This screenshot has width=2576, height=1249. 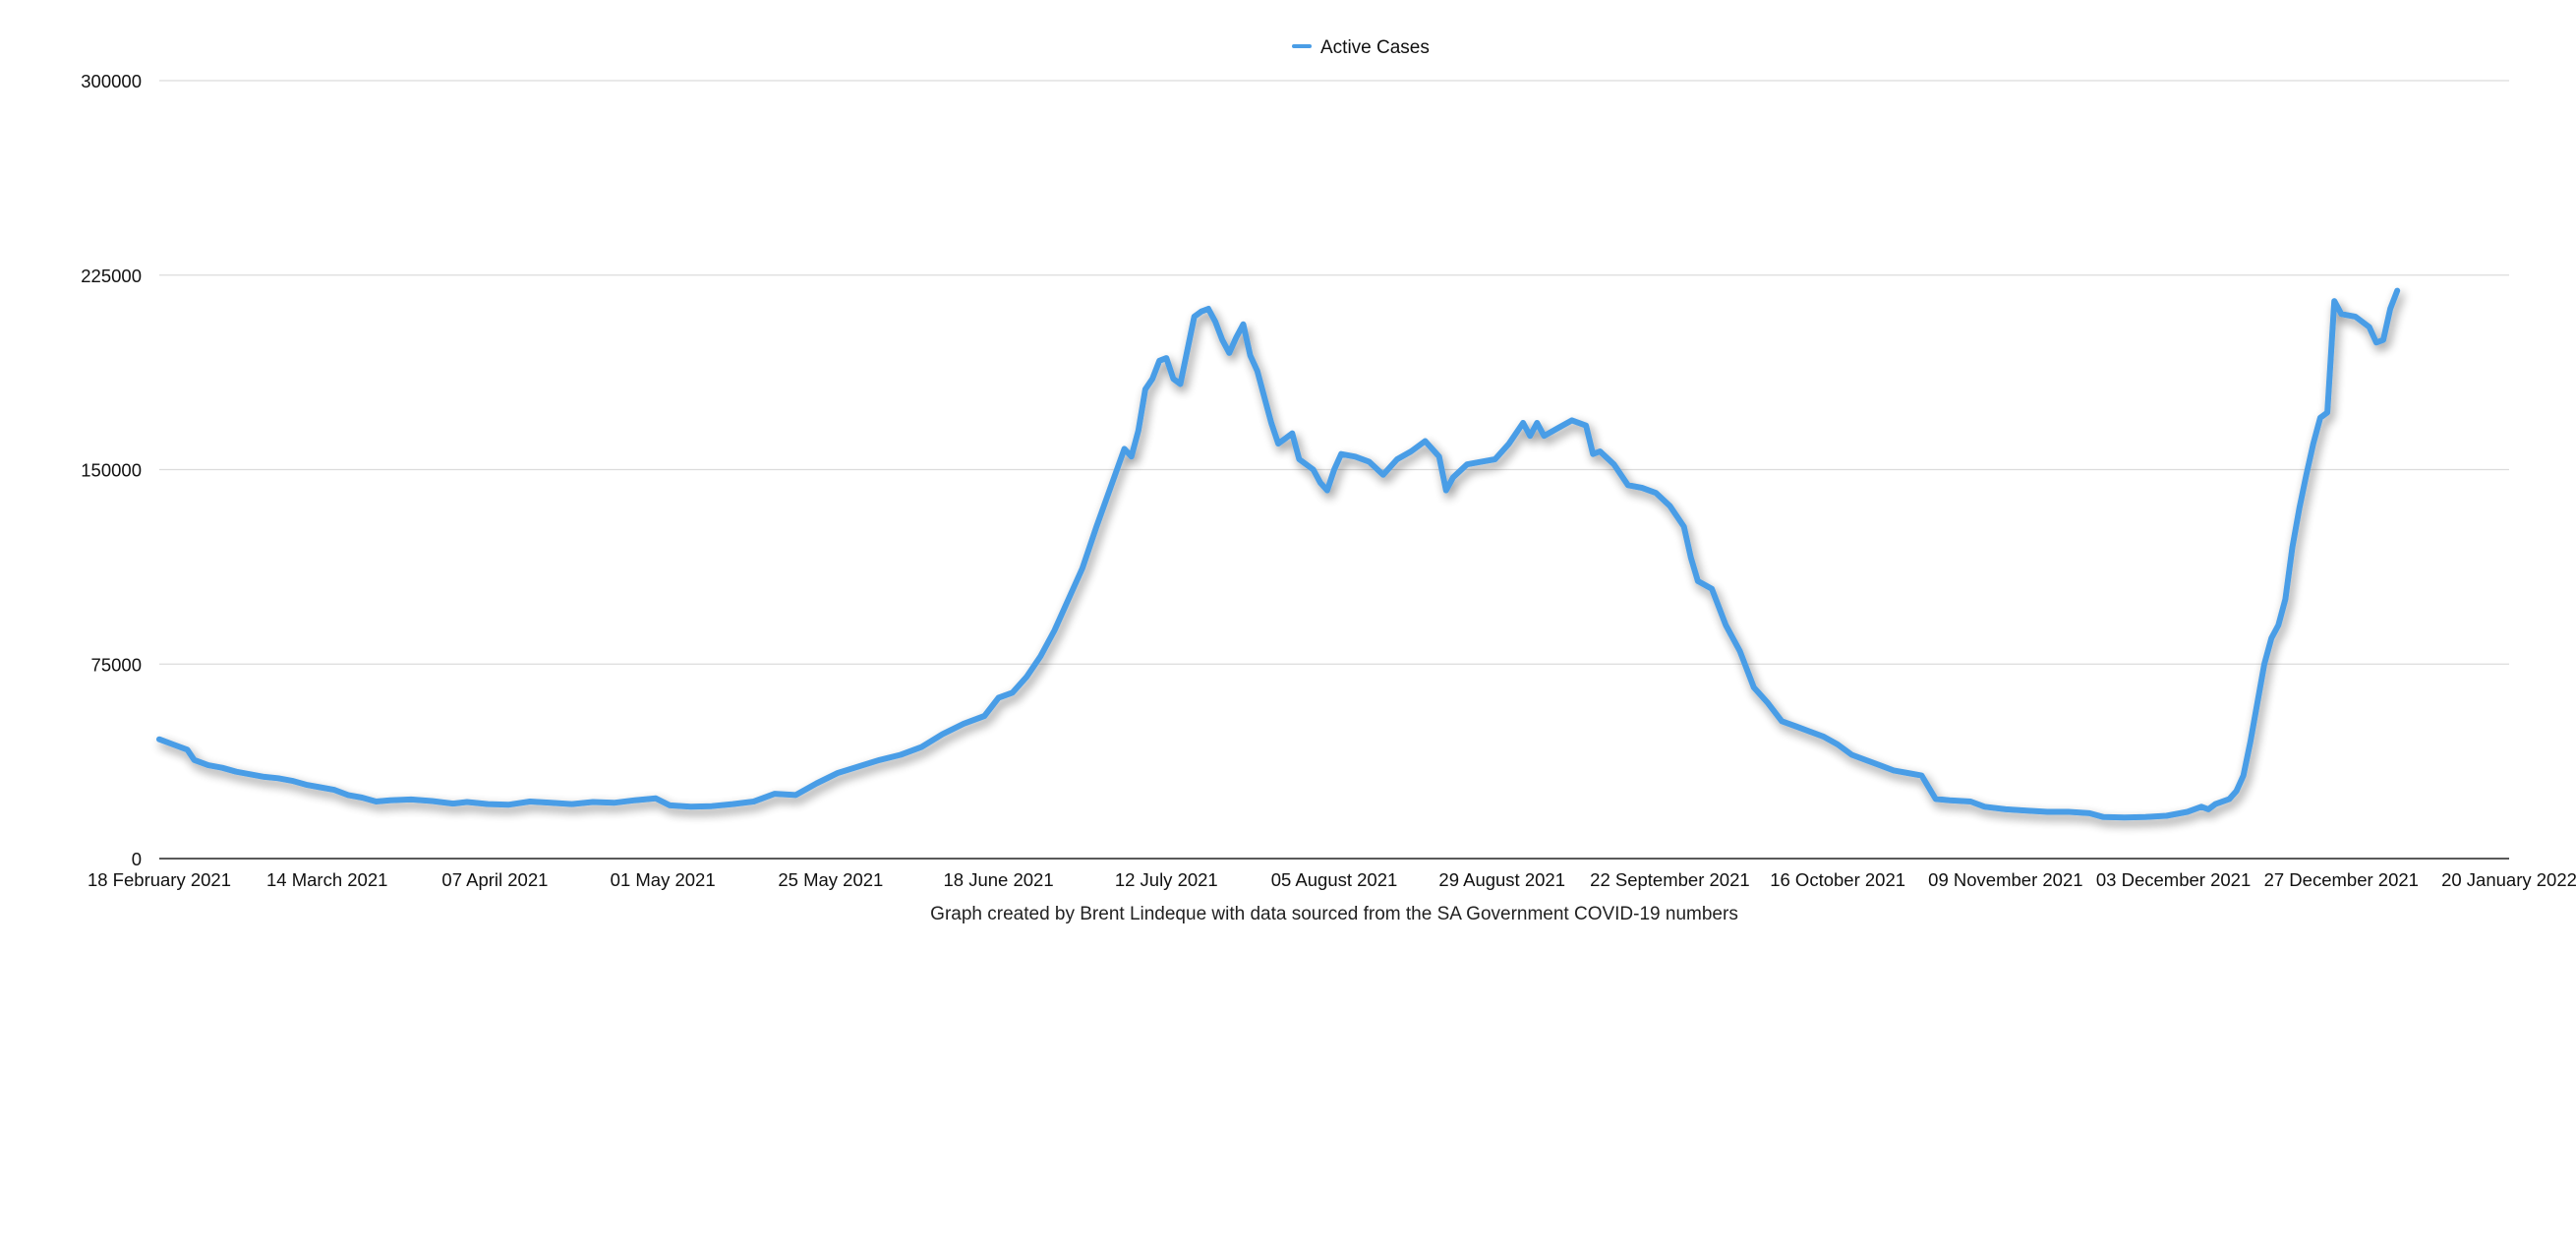 What do you see at coordinates (137, 859) in the screenshot?
I see `y-tick-label: 0` at bounding box center [137, 859].